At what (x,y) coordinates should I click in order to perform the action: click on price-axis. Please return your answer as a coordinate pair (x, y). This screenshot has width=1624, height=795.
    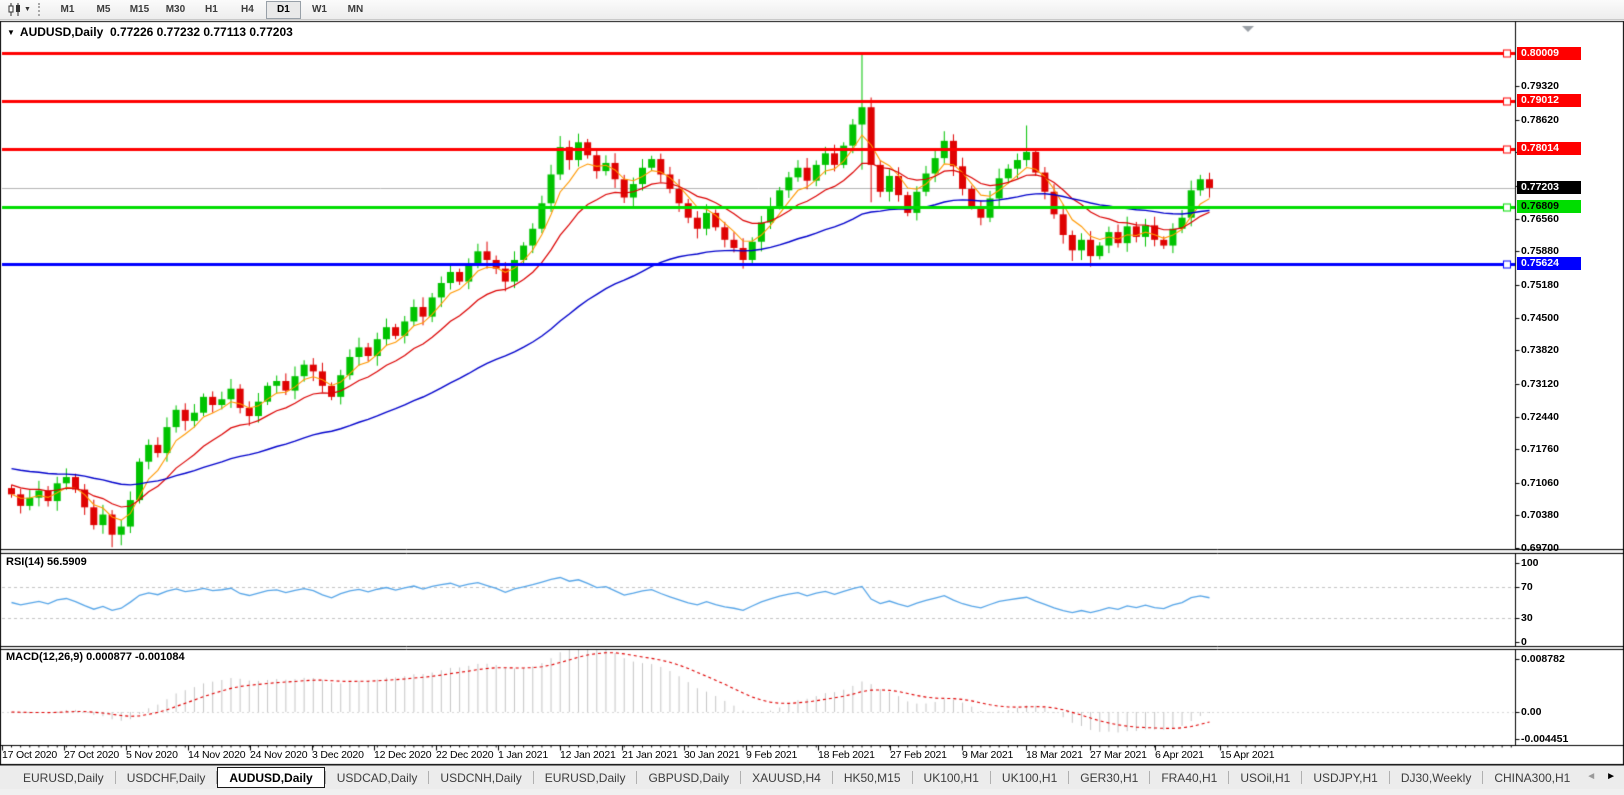
    Looking at the image, I should click on (1570, 382).